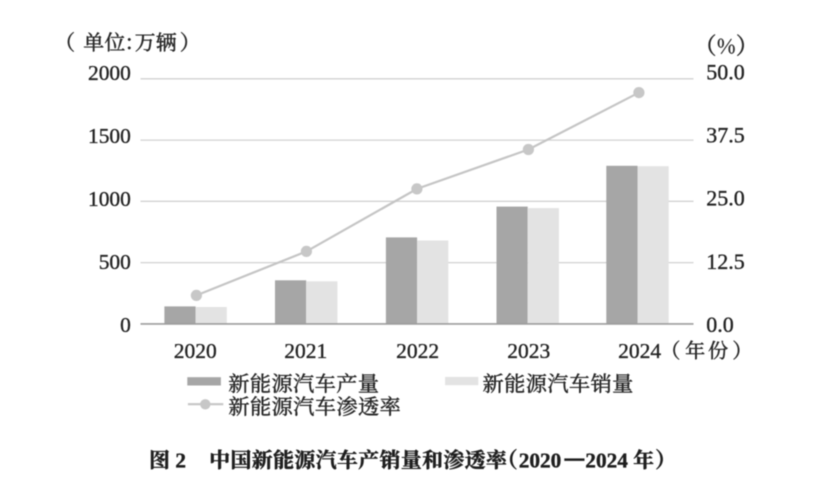 This screenshot has width=831, height=497. Describe the element at coordinates (417, 351) in the screenshot. I see `svg-text: 2022` at that location.